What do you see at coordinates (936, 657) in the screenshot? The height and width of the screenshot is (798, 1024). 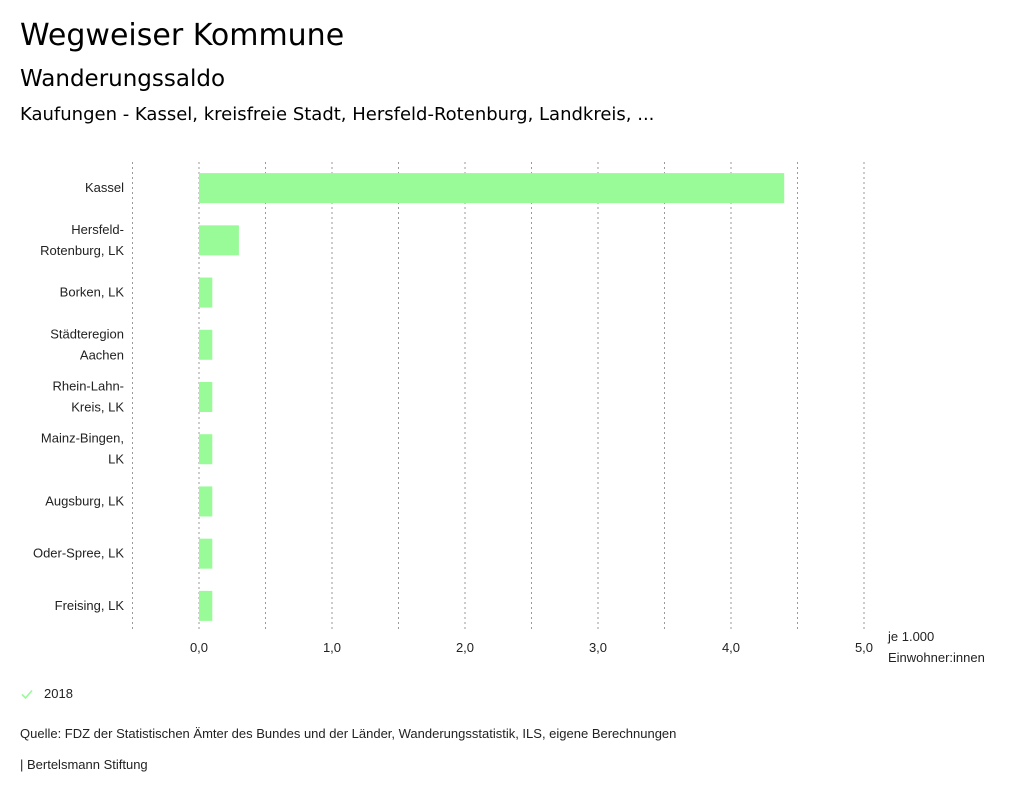 I see `unit-label-line: Einwohner:innen` at bounding box center [936, 657].